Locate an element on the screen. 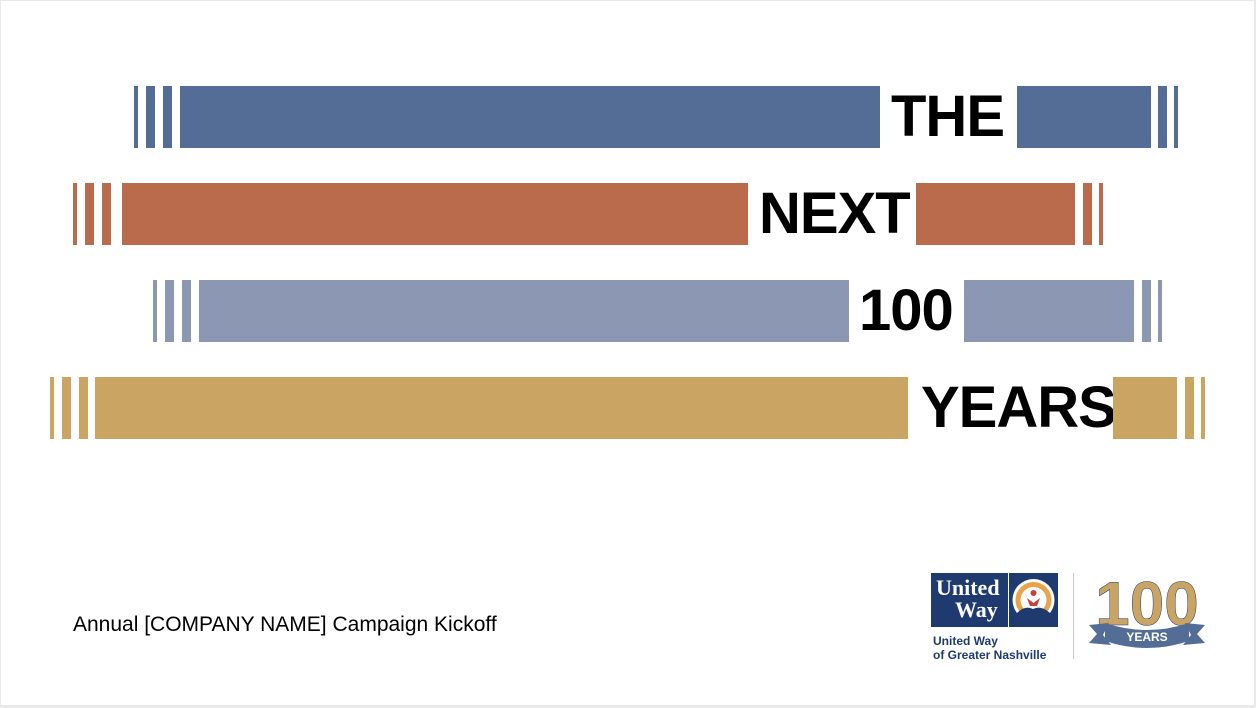 Image resolution: width=1256 pixels, height=708 pixels. campaign-subtitle: Annual [COMPANY NAME] Campaign Kickoff is located at coordinates (285, 624).